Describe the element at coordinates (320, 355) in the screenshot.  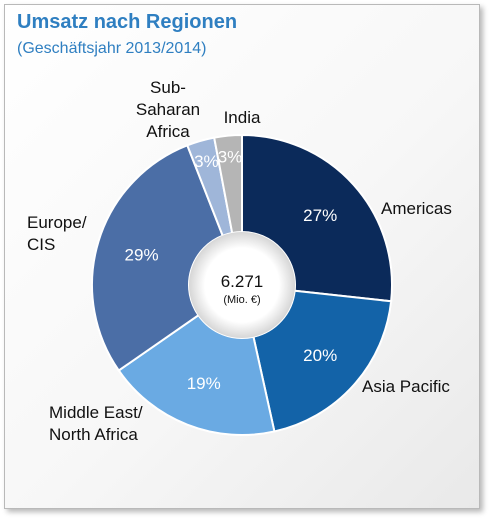
I see `percent-label-1: 20%` at that location.